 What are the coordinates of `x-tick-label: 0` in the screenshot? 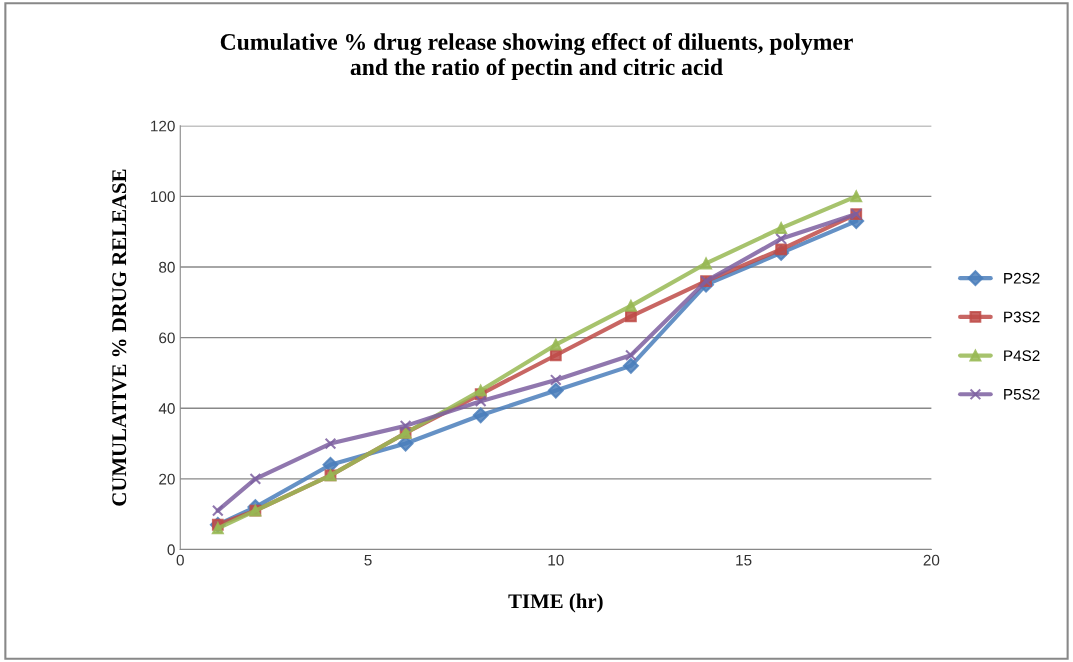 It's located at (180, 560).